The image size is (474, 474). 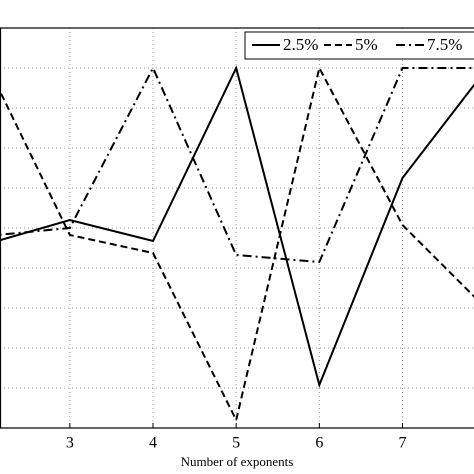 I want to click on x-tick-label: 5, so click(x=236, y=443).